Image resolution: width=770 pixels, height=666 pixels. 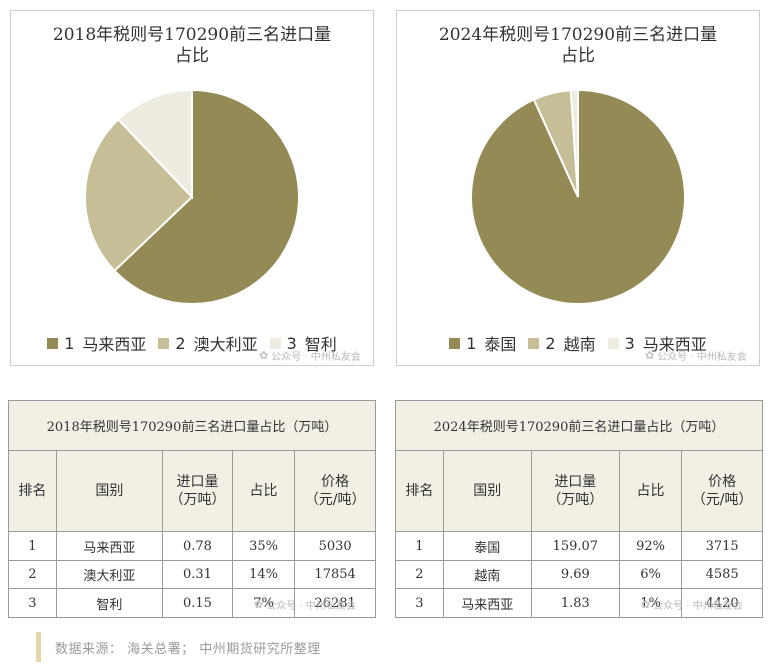 I want to click on table-cell: 14%, so click(x=263, y=574).